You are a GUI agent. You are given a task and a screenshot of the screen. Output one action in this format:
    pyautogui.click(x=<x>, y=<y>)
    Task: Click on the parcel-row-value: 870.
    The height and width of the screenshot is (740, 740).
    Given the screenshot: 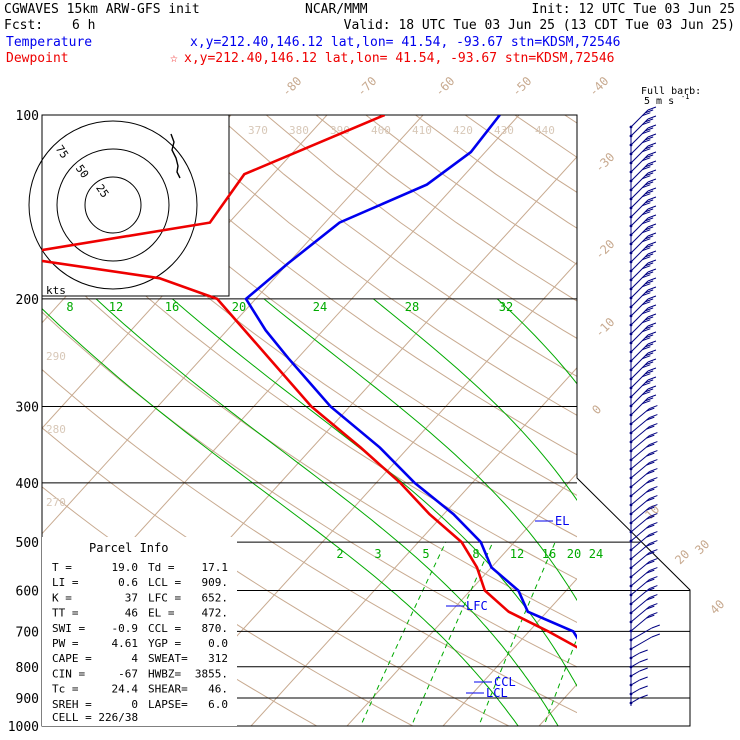 What is the action you would take?
    pyautogui.click(x=215, y=628)
    